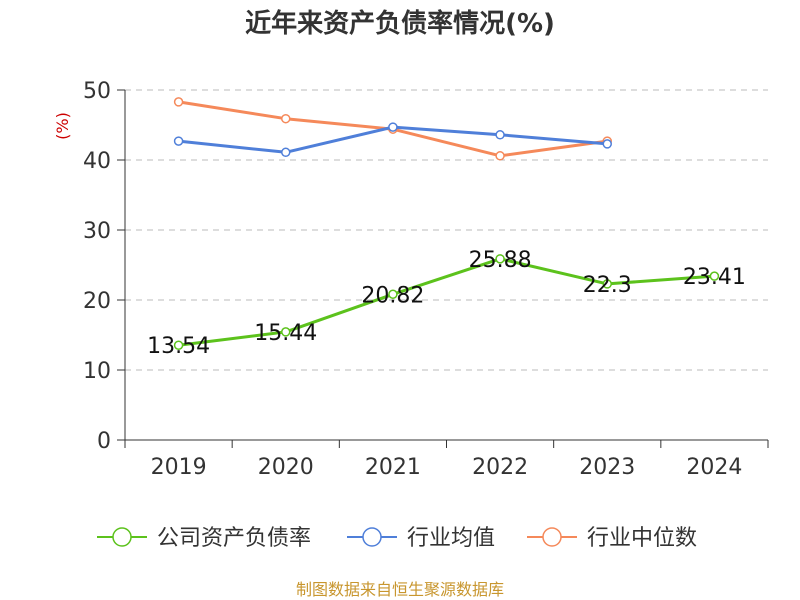 The image size is (800, 600). What do you see at coordinates (393, 467) in the screenshot?
I see `x-tick-label: 2021` at bounding box center [393, 467].